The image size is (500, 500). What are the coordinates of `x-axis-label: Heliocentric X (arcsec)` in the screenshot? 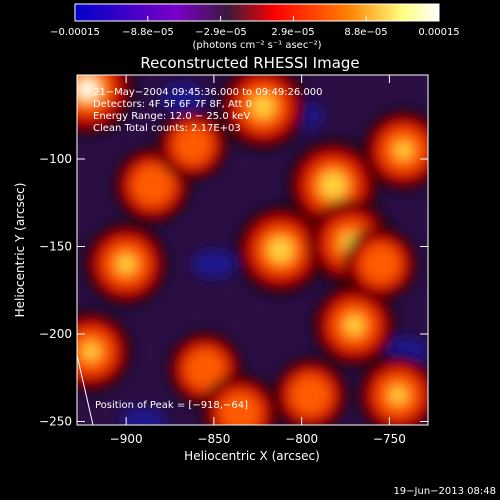 It's located at (252, 456).